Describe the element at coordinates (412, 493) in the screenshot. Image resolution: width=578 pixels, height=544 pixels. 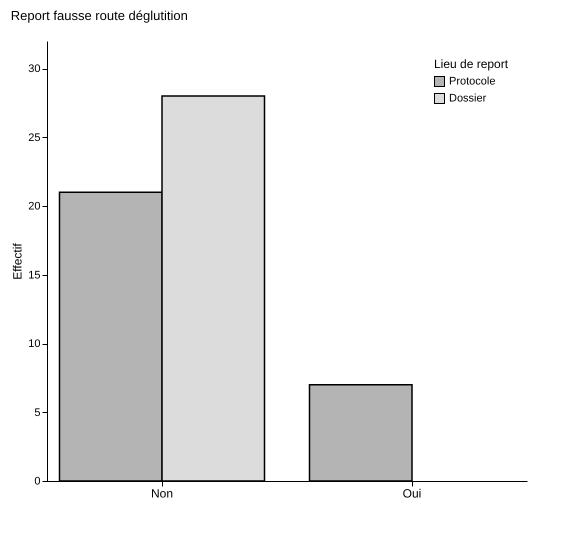
I see `x-tick-label: Oui` at that location.